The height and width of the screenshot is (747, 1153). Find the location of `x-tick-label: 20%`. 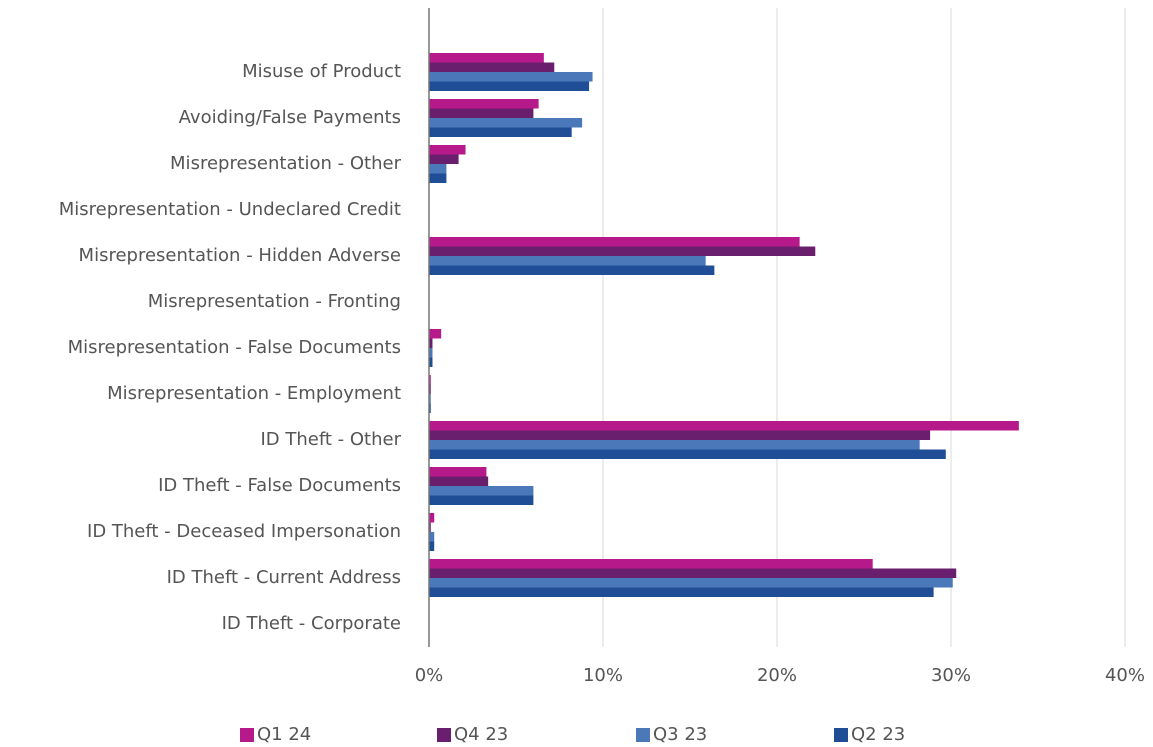

x-tick-label: 20% is located at coordinates (777, 675).